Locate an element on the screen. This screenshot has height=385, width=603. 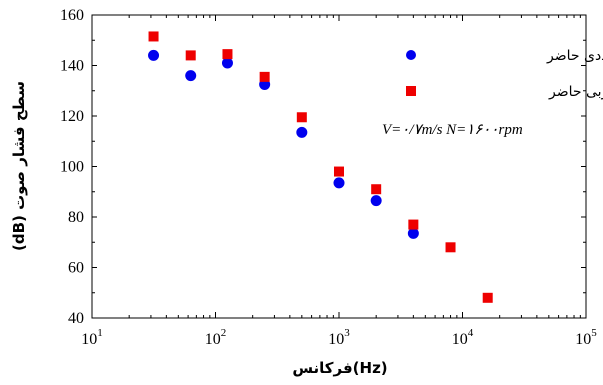
legend-label-experimental: پژوهش تجربی حاضر is located at coordinates (575, 92).